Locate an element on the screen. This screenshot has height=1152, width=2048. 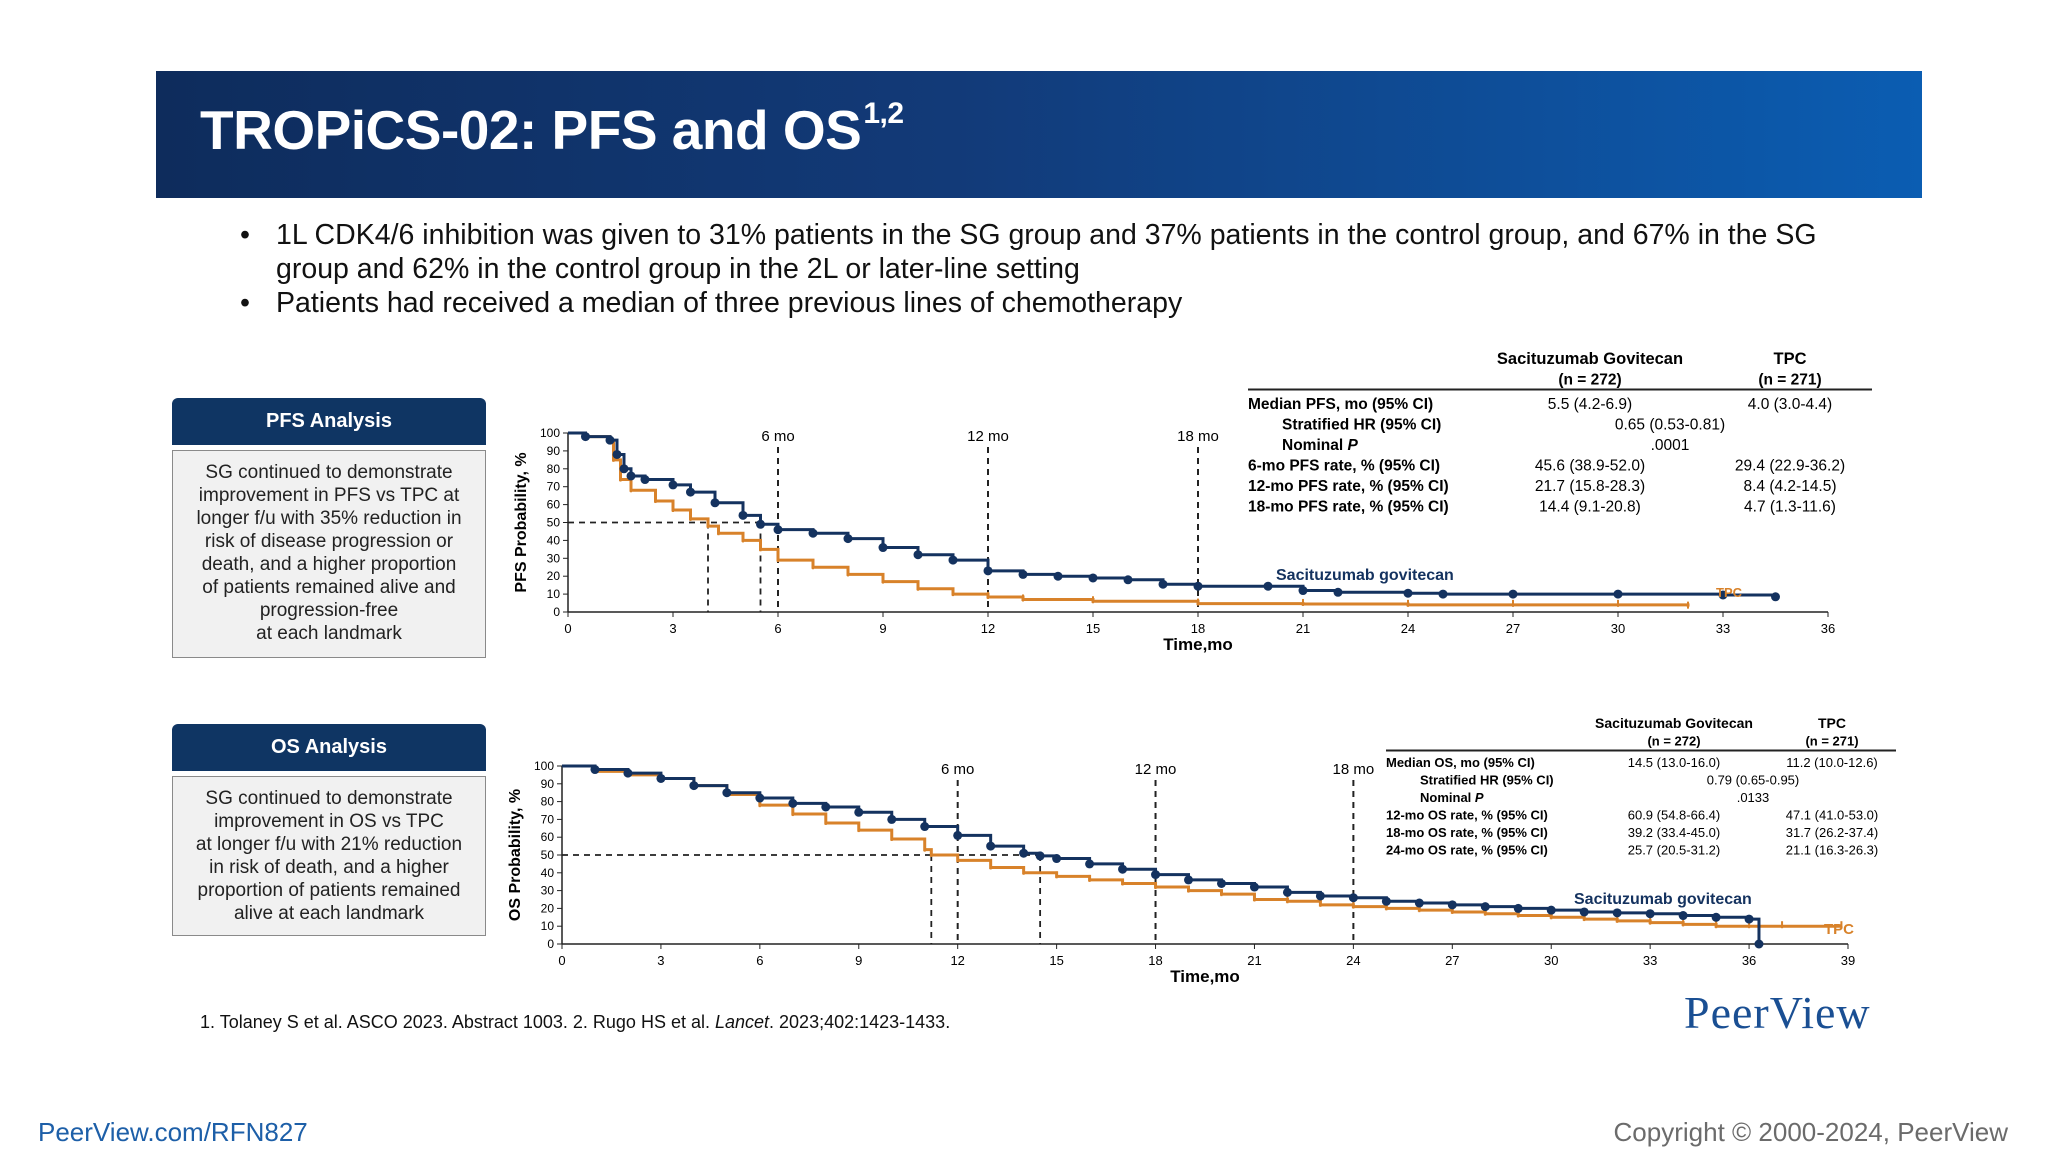
x-tick-label: 21 is located at coordinates (1254, 960).